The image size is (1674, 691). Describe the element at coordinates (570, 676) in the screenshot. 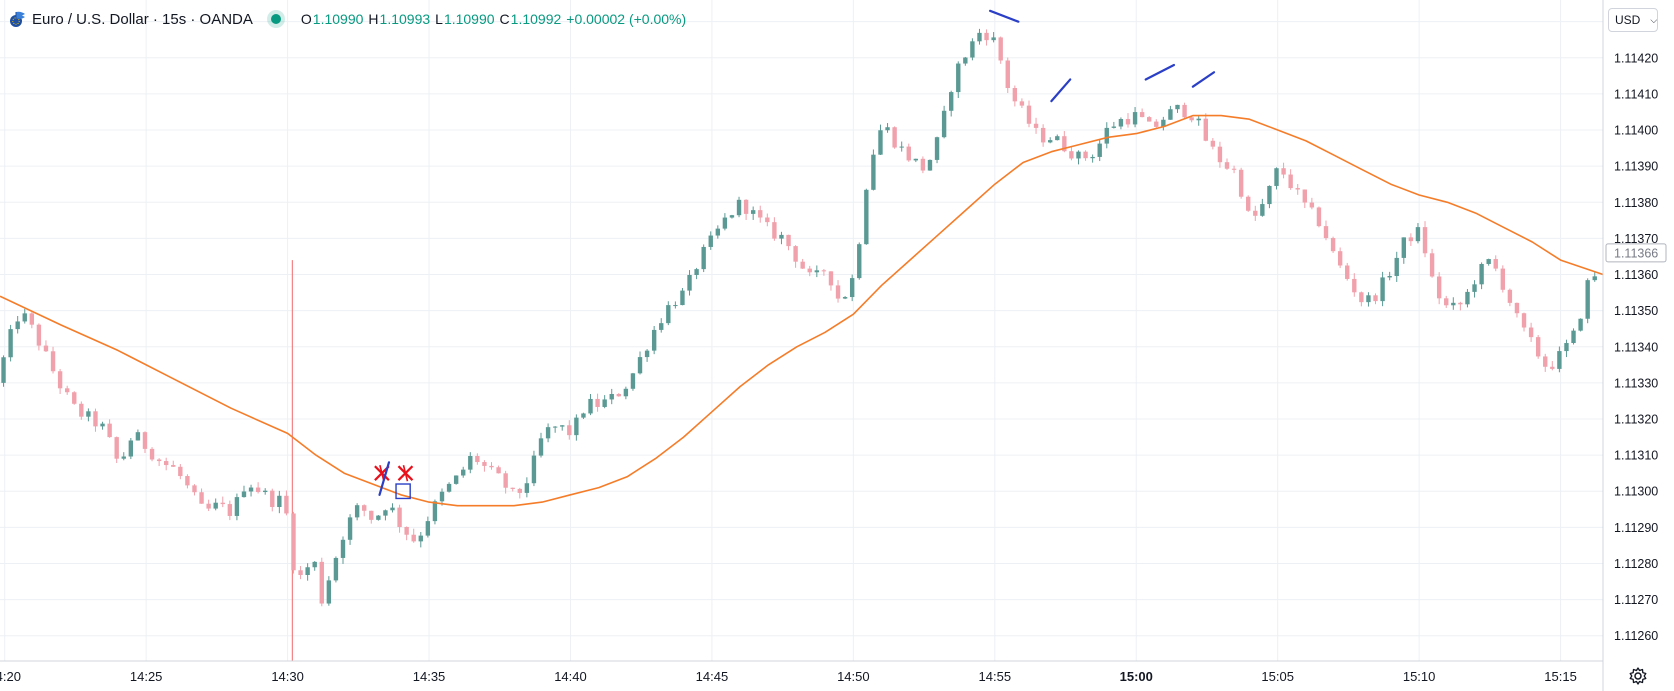

I see `time-tick-label: 14:40` at that location.